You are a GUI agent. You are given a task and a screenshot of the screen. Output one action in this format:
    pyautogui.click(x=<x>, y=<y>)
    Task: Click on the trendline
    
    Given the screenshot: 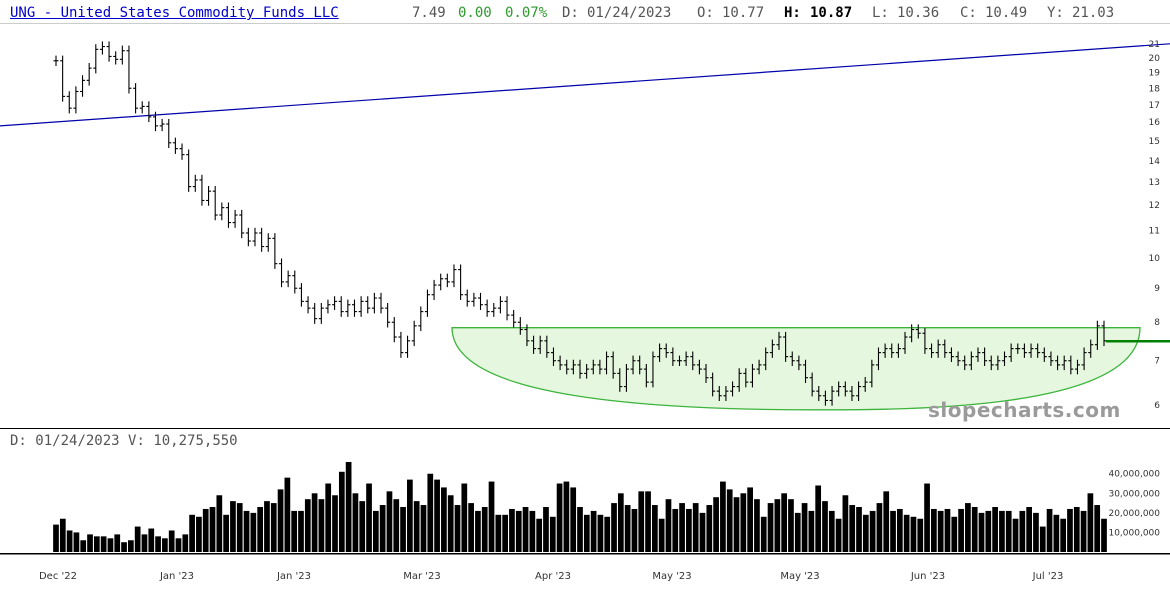 What is the action you would take?
    pyautogui.click(x=585, y=85)
    